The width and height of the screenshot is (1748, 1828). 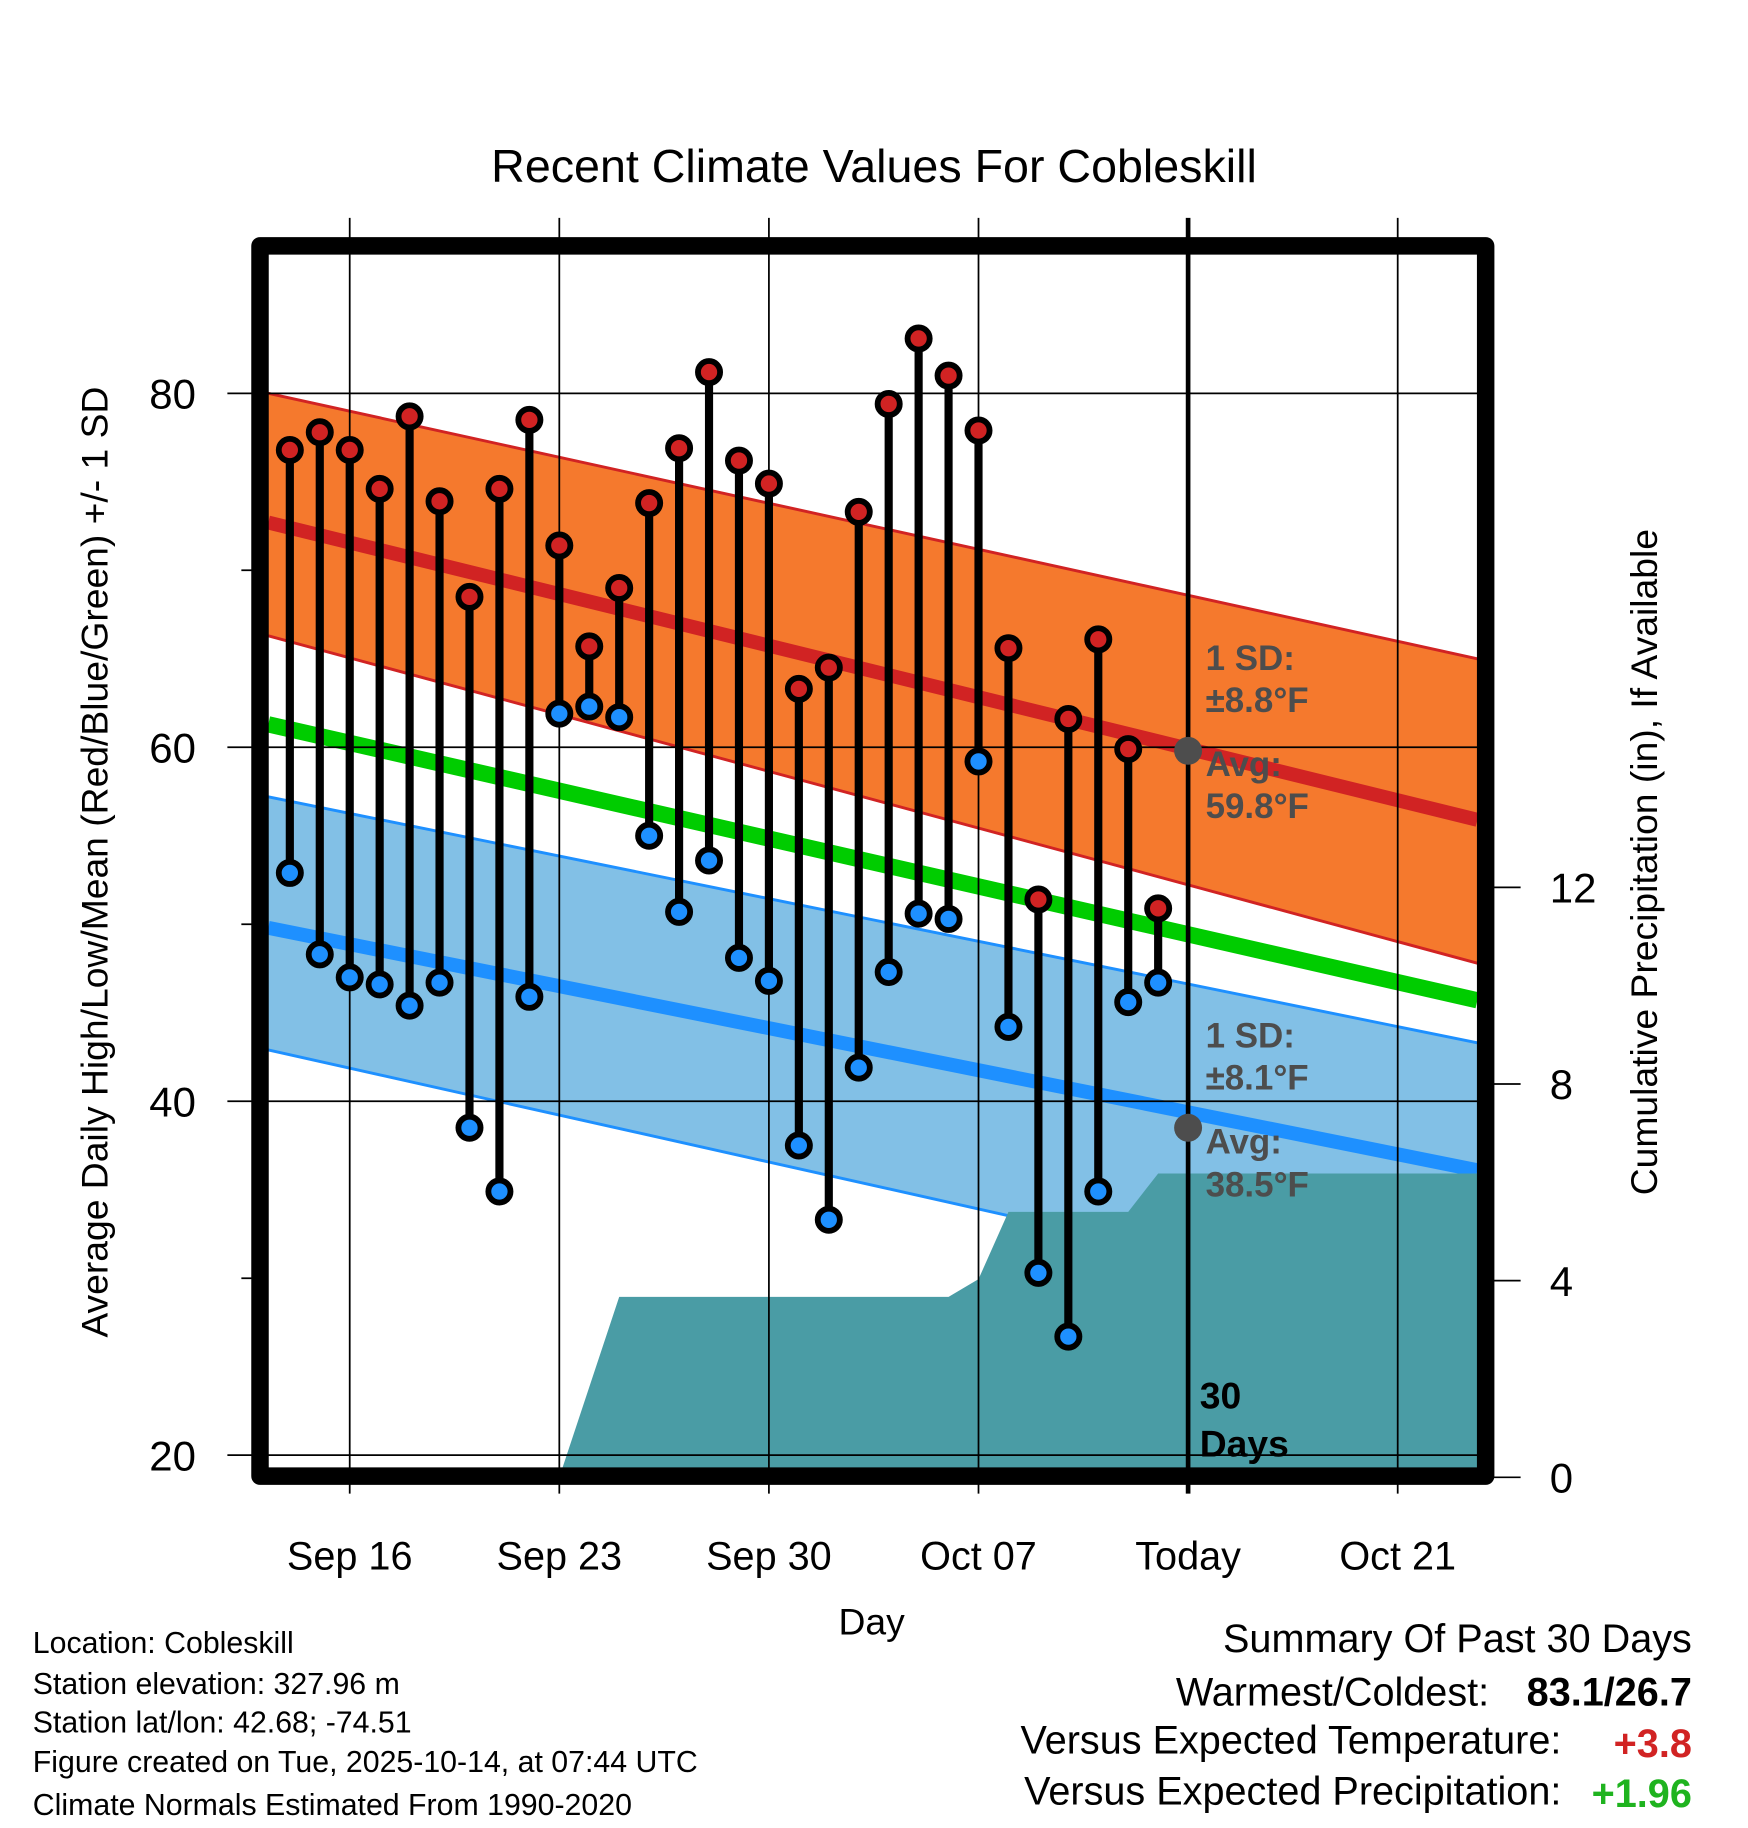 What do you see at coordinates (1642, 1794) in the screenshot?
I see `summary-precip-value: +1.96` at bounding box center [1642, 1794].